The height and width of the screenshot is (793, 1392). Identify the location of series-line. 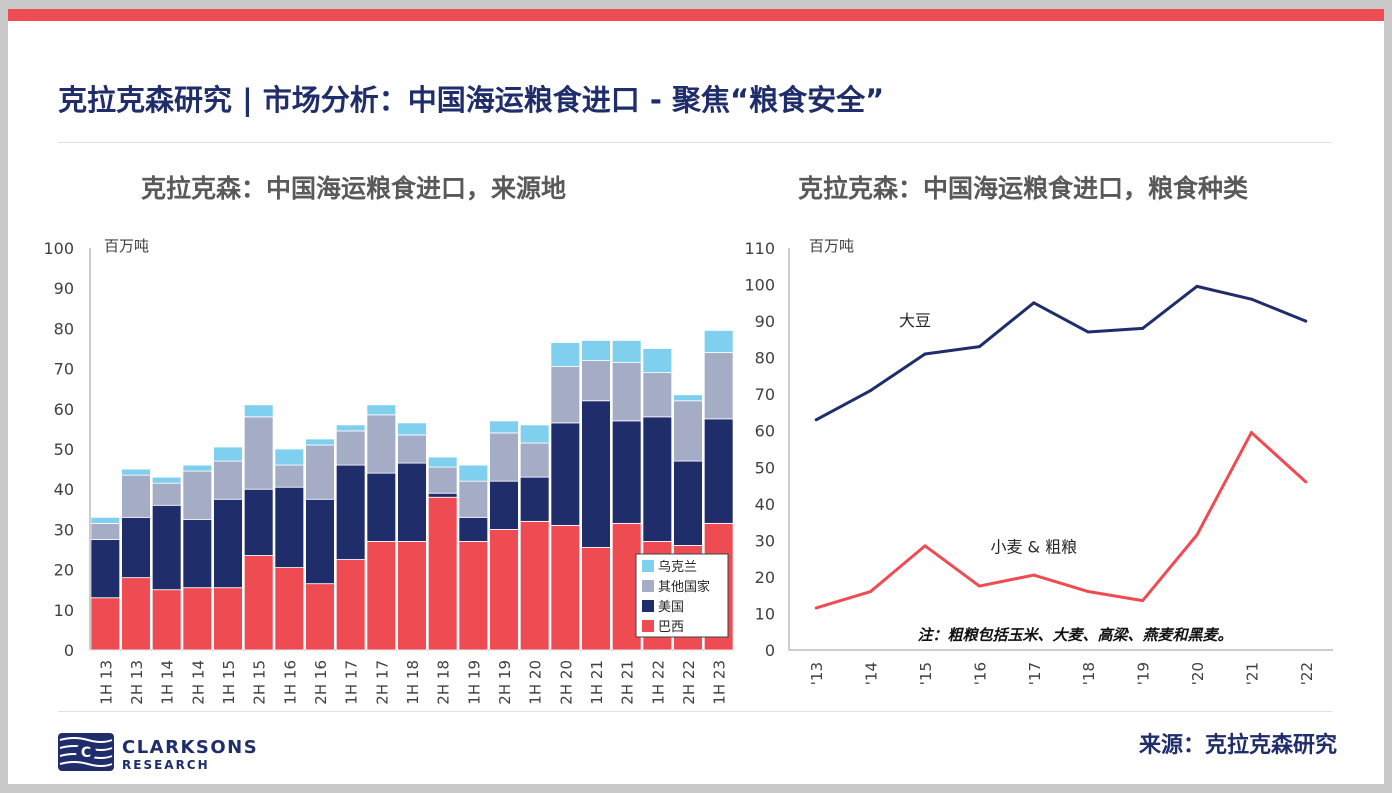
(1061, 520).